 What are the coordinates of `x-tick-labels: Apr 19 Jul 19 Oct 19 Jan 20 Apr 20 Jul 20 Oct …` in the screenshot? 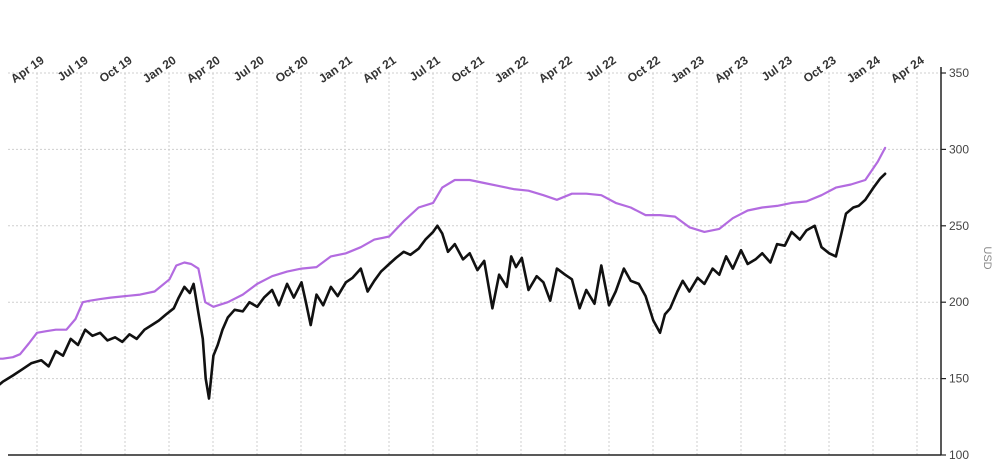 It's located at (467, 69).